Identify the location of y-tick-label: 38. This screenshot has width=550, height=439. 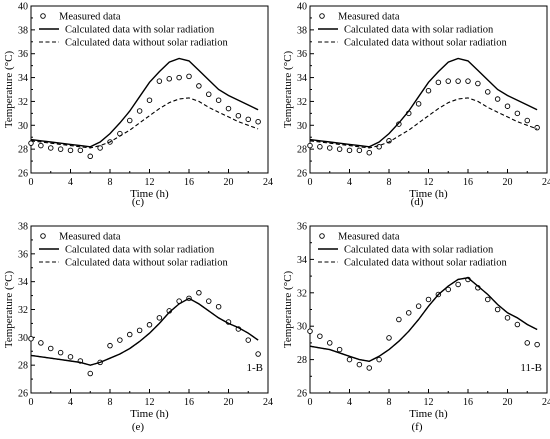
(23, 227).